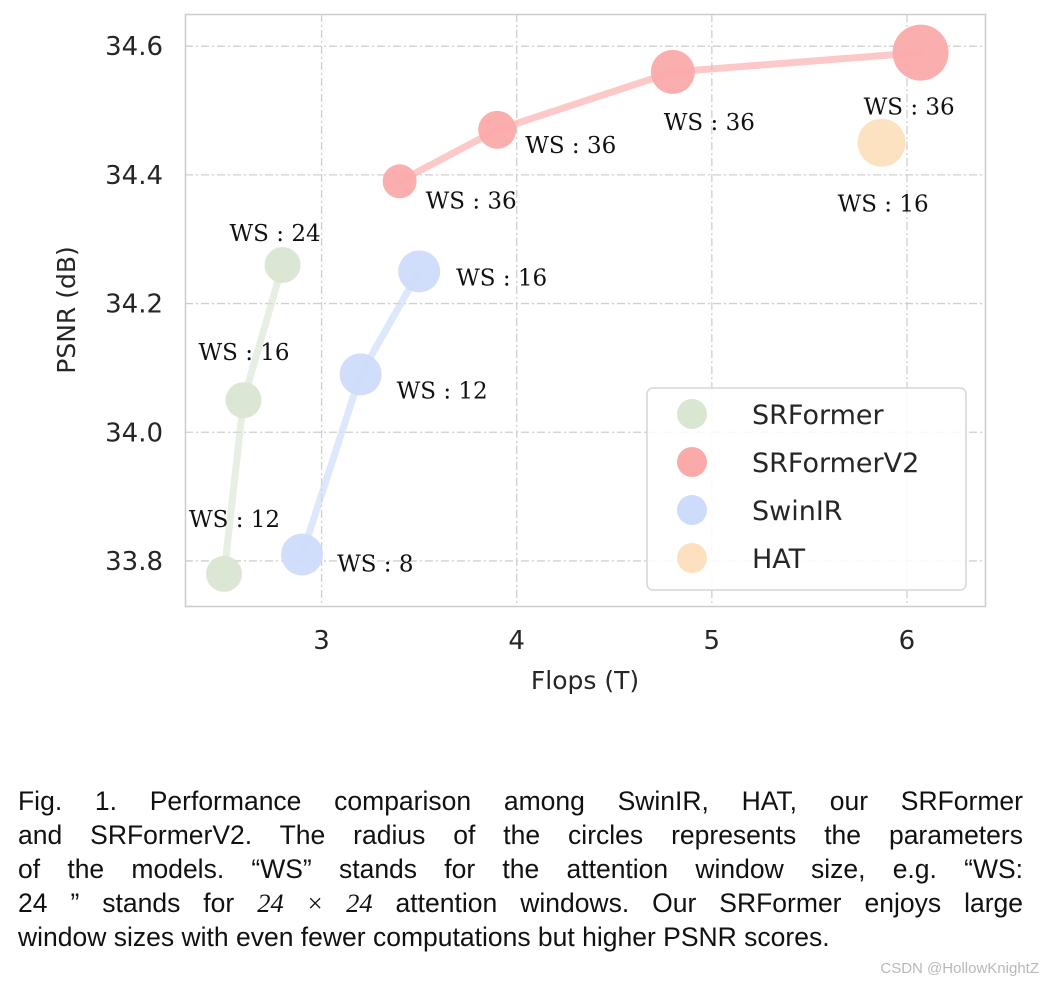 This screenshot has width=1043, height=983. I want to click on x-axis-label: Flops (T), so click(585, 680).